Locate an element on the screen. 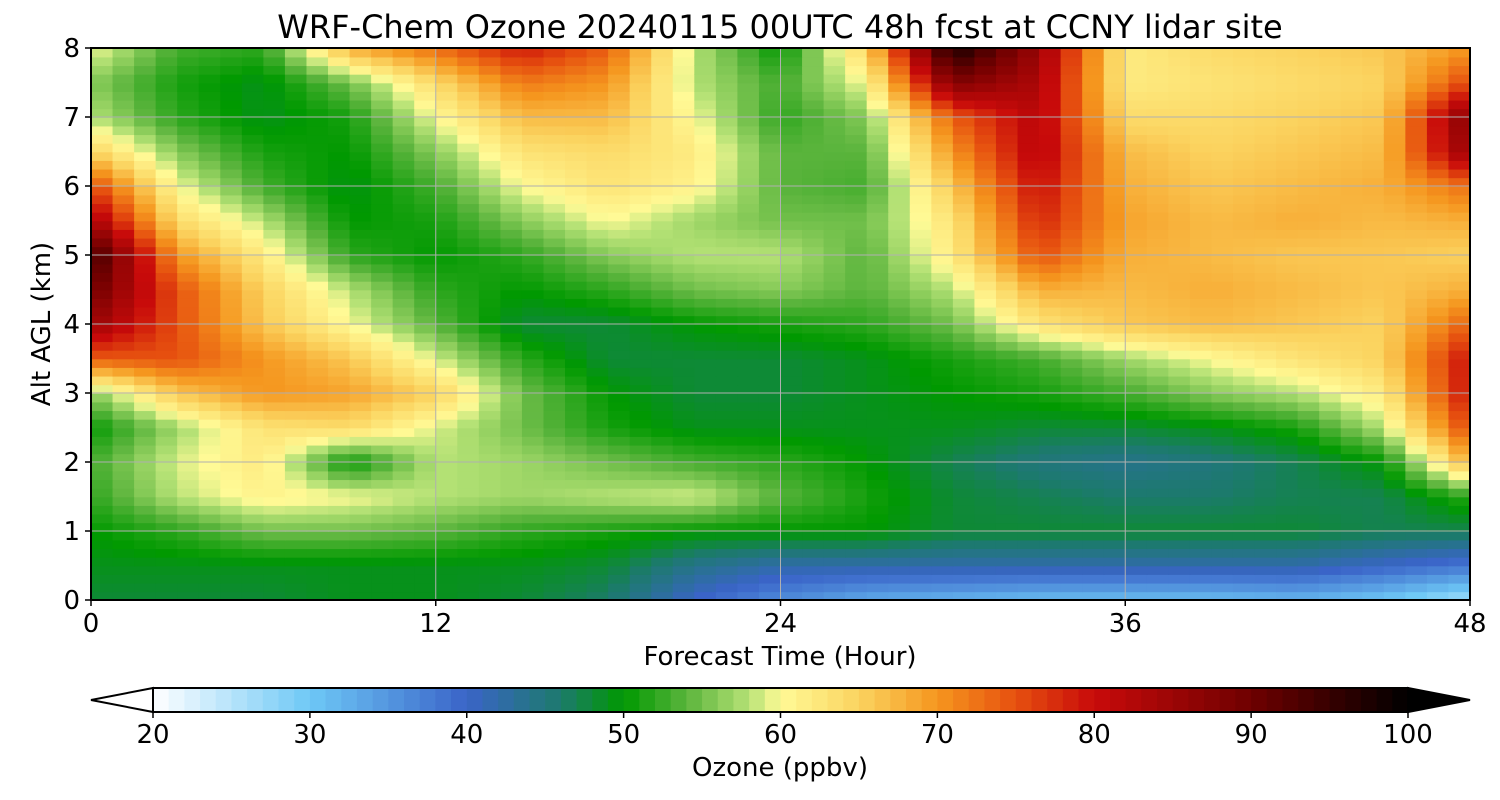 The height and width of the screenshot is (800, 1500). y-tick-label: 1 is located at coordinates (71, 532).